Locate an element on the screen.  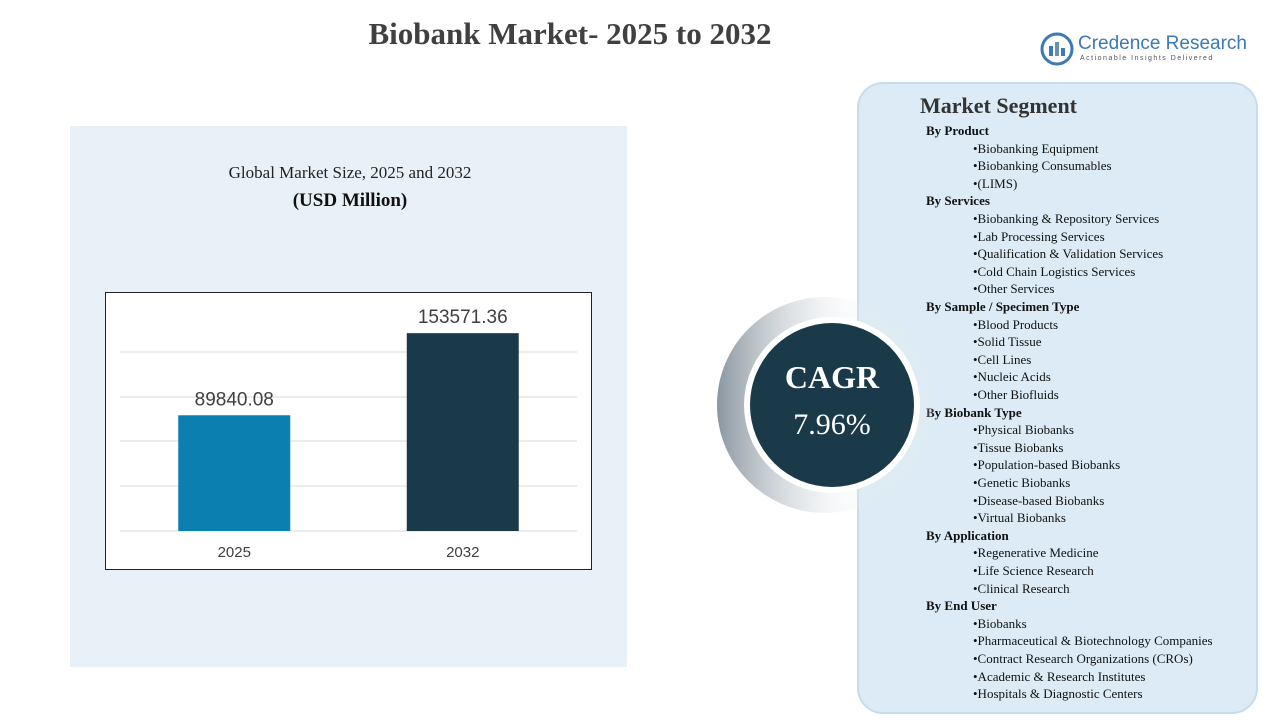
segment-heading: By Sample / Specimen Type is located at coordinates (1003, 306).